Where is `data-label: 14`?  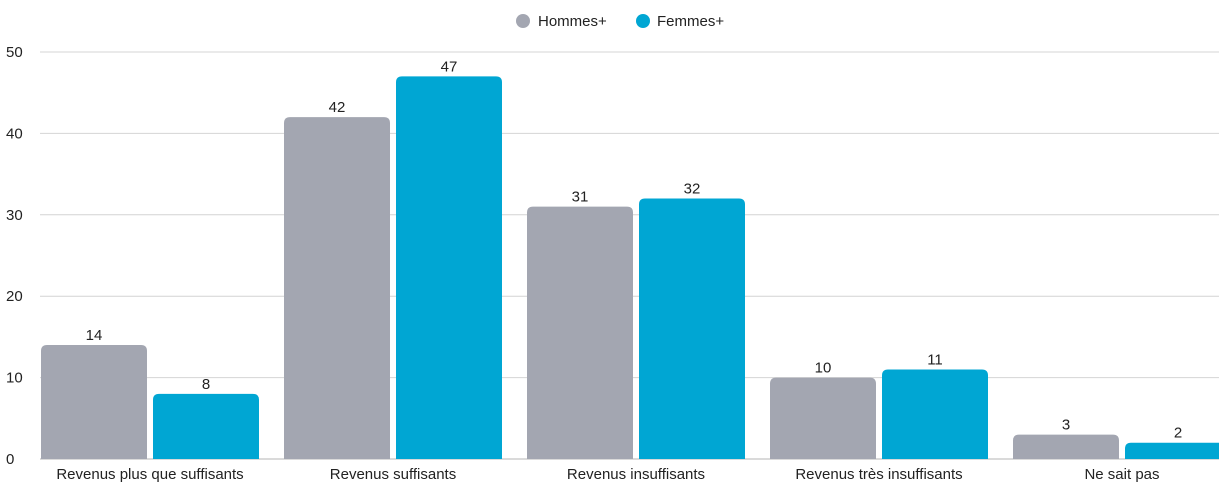 data-label: 14 is located at coordinates (94, 335).